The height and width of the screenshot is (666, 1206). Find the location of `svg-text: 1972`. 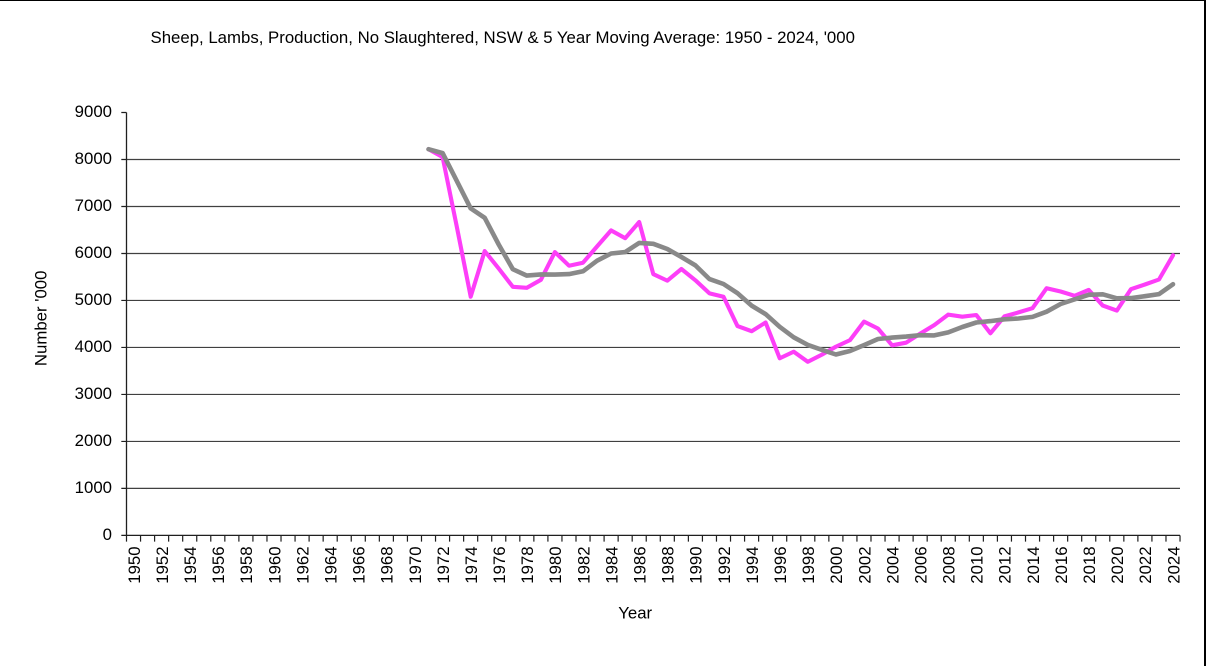

svg-text: 1972 is located at coordinates (443, 564).